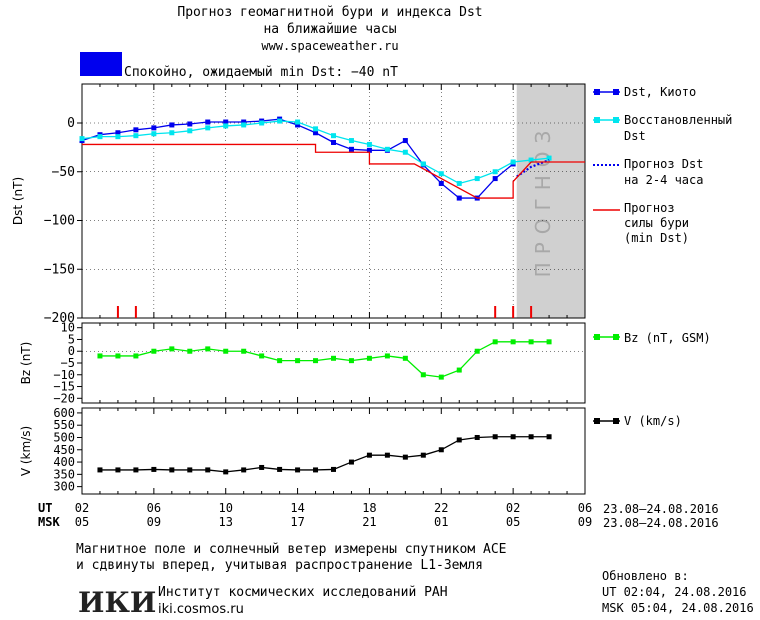  I want to click on y-tick-label-bz: 10, so click(68, 328).